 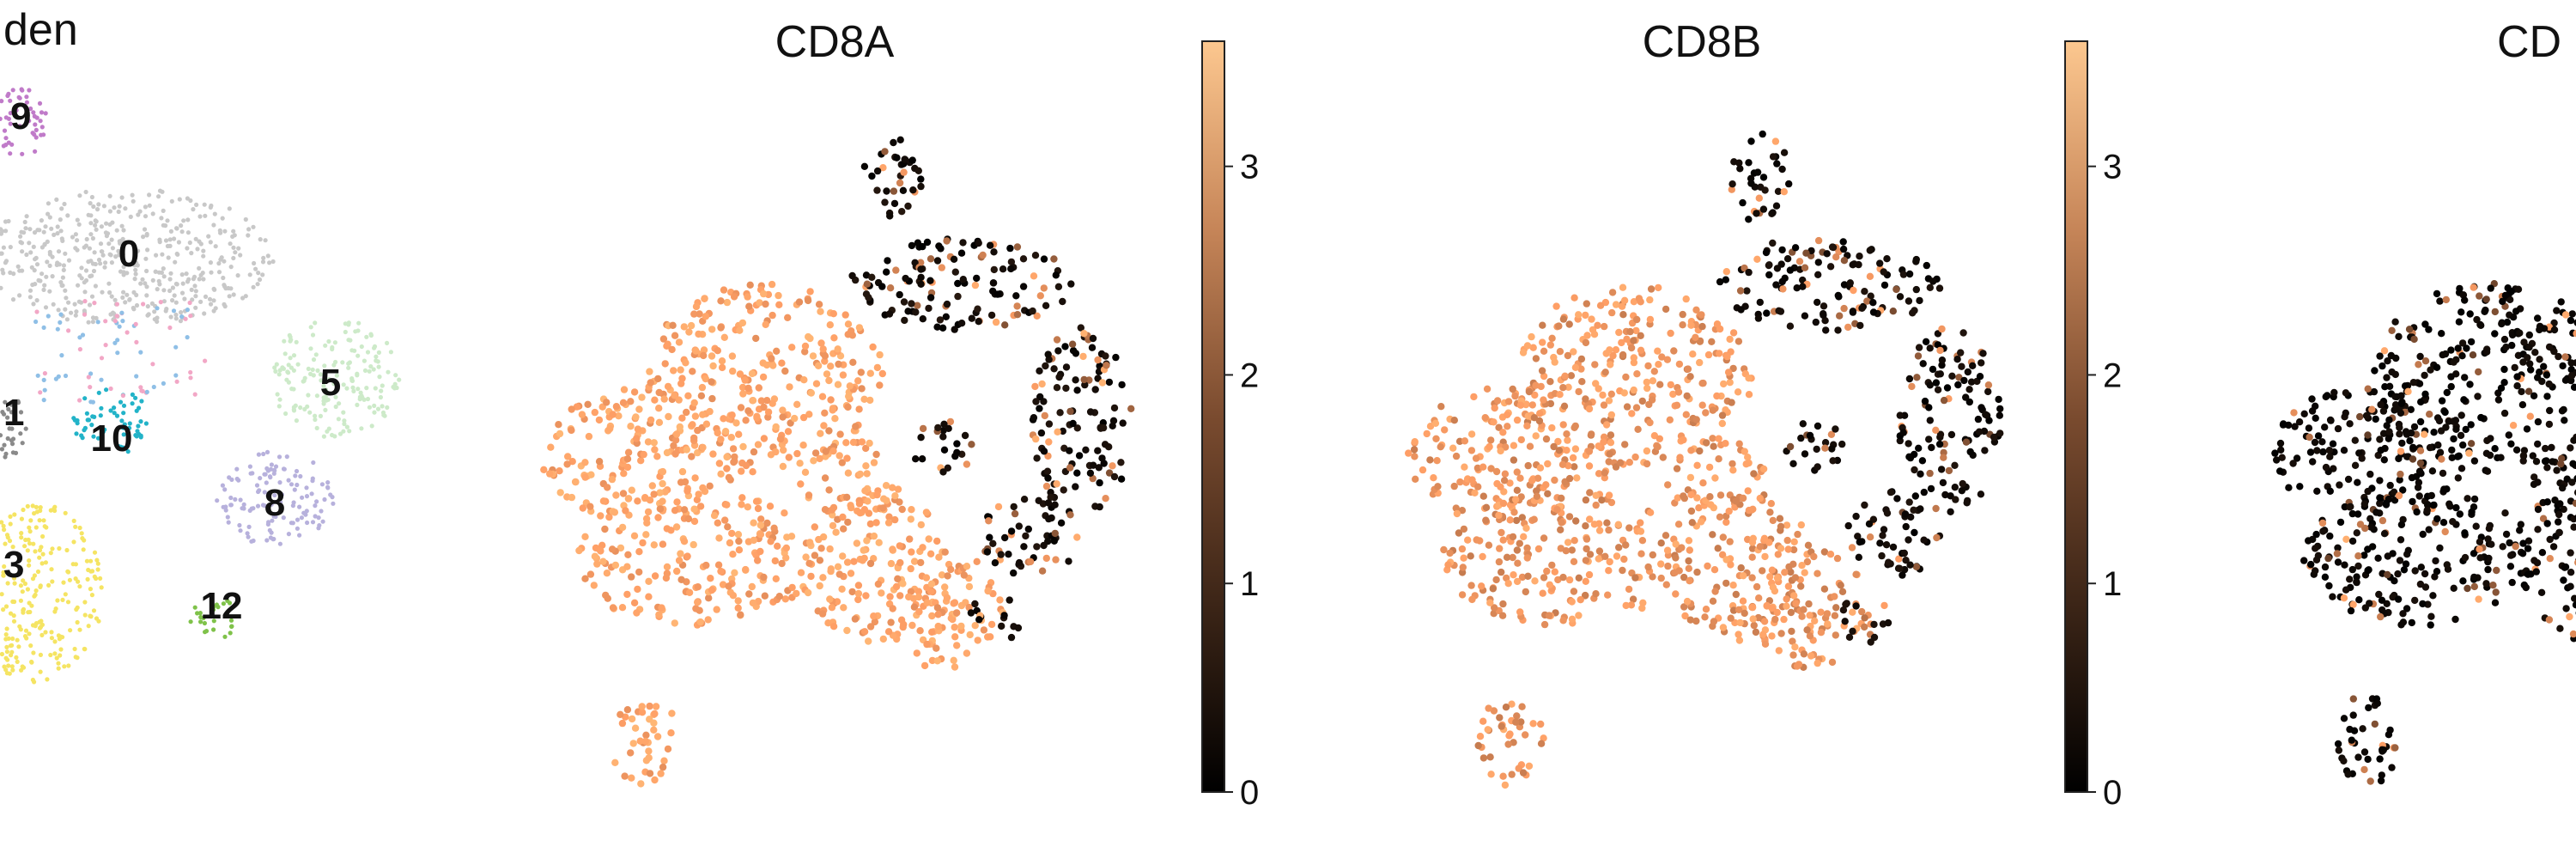 I want to click on cluster-9-point, so click(x=11, y=124).